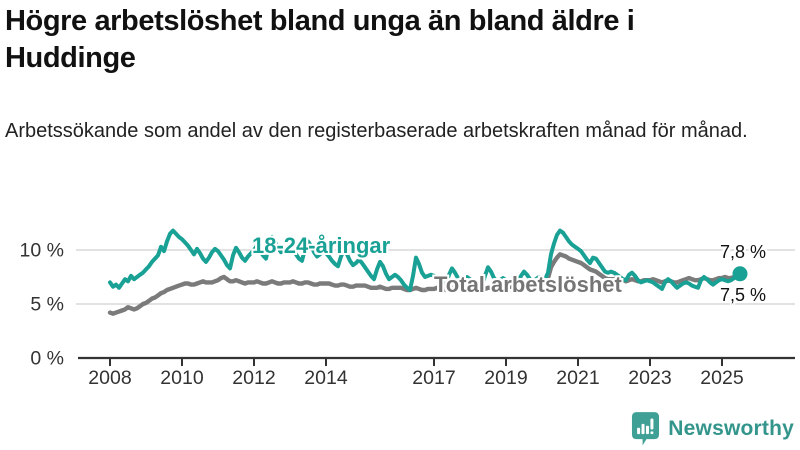 The height and width of the screenshot is (450, 800). I want to click on x-tick-label: 2012, so click(253, 378).